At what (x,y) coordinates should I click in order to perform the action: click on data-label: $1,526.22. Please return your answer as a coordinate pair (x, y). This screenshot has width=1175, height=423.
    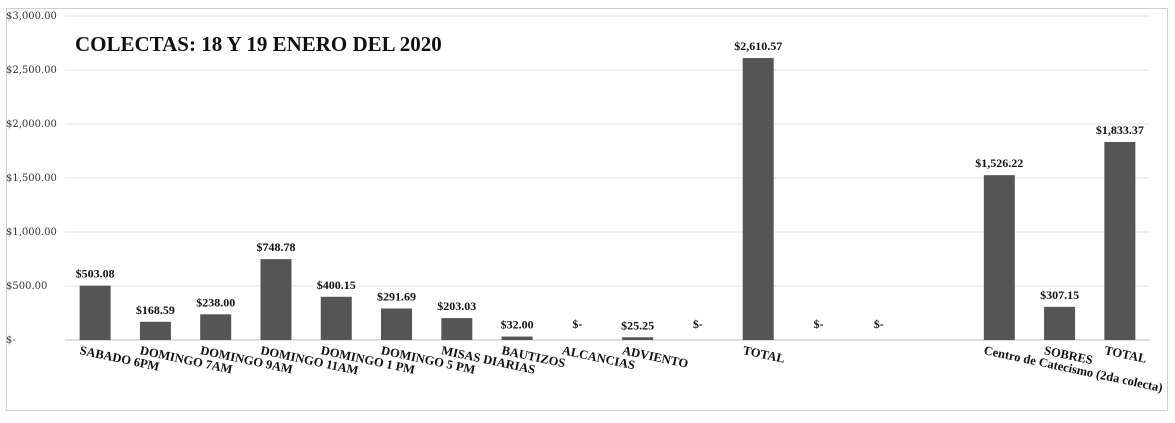
    Looking at the image, I should click on (999, 163).